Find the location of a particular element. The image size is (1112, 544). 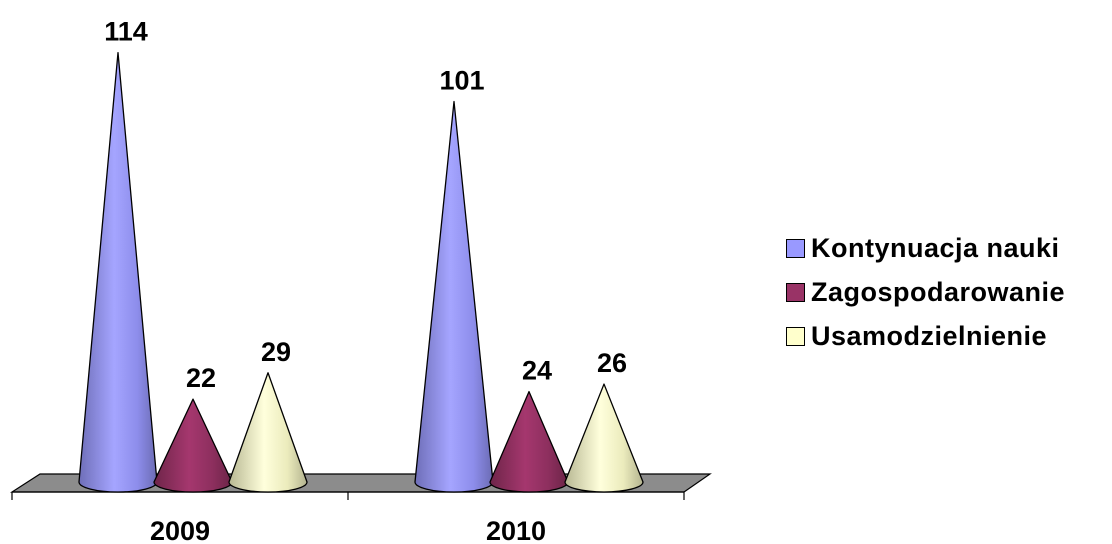

category-labels: 2009 2010 is located at coordinates (348, 530).